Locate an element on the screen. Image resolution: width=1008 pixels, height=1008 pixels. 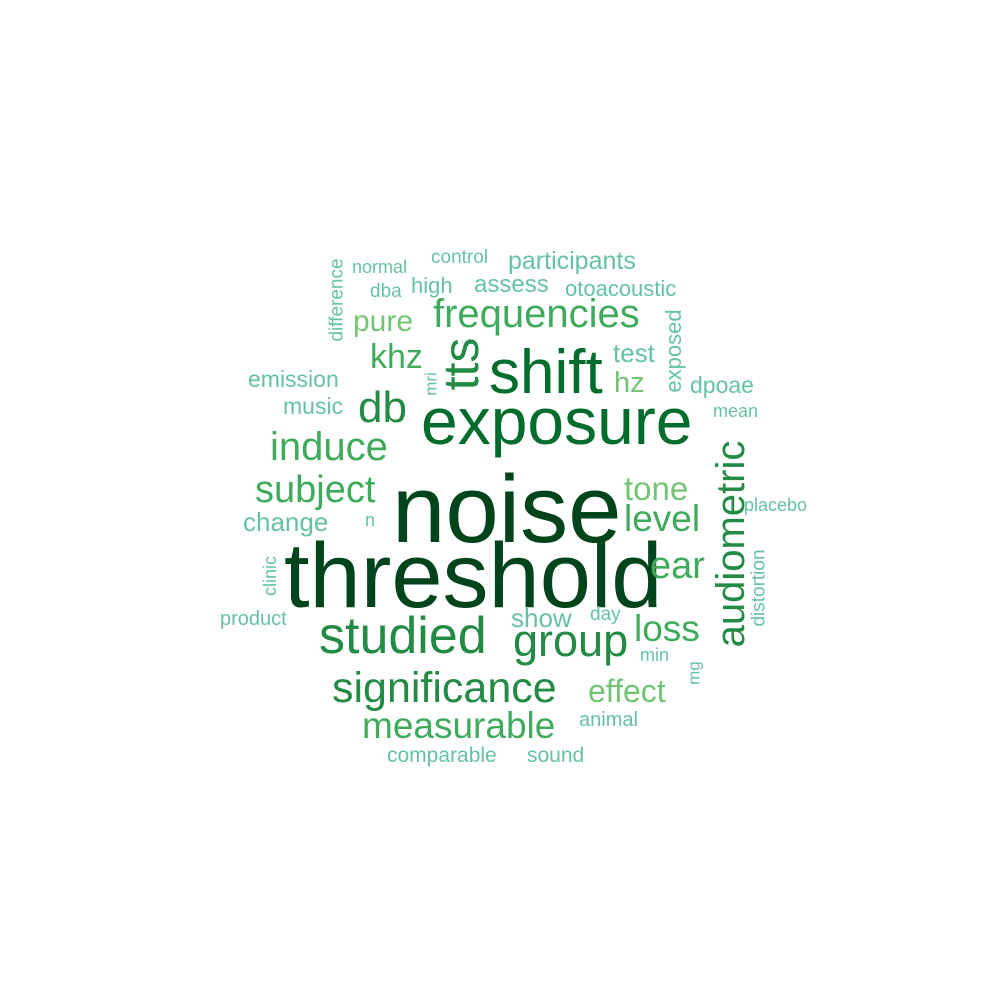
word-group: group is located at coordinates (571, 640).